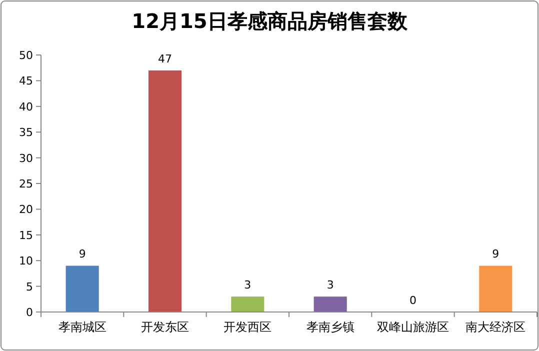 This screenshot has height=351, width=539. Describe the element at coordinates (26, 158) in the screenshot. I see `y-tick-label: 30` at that location.